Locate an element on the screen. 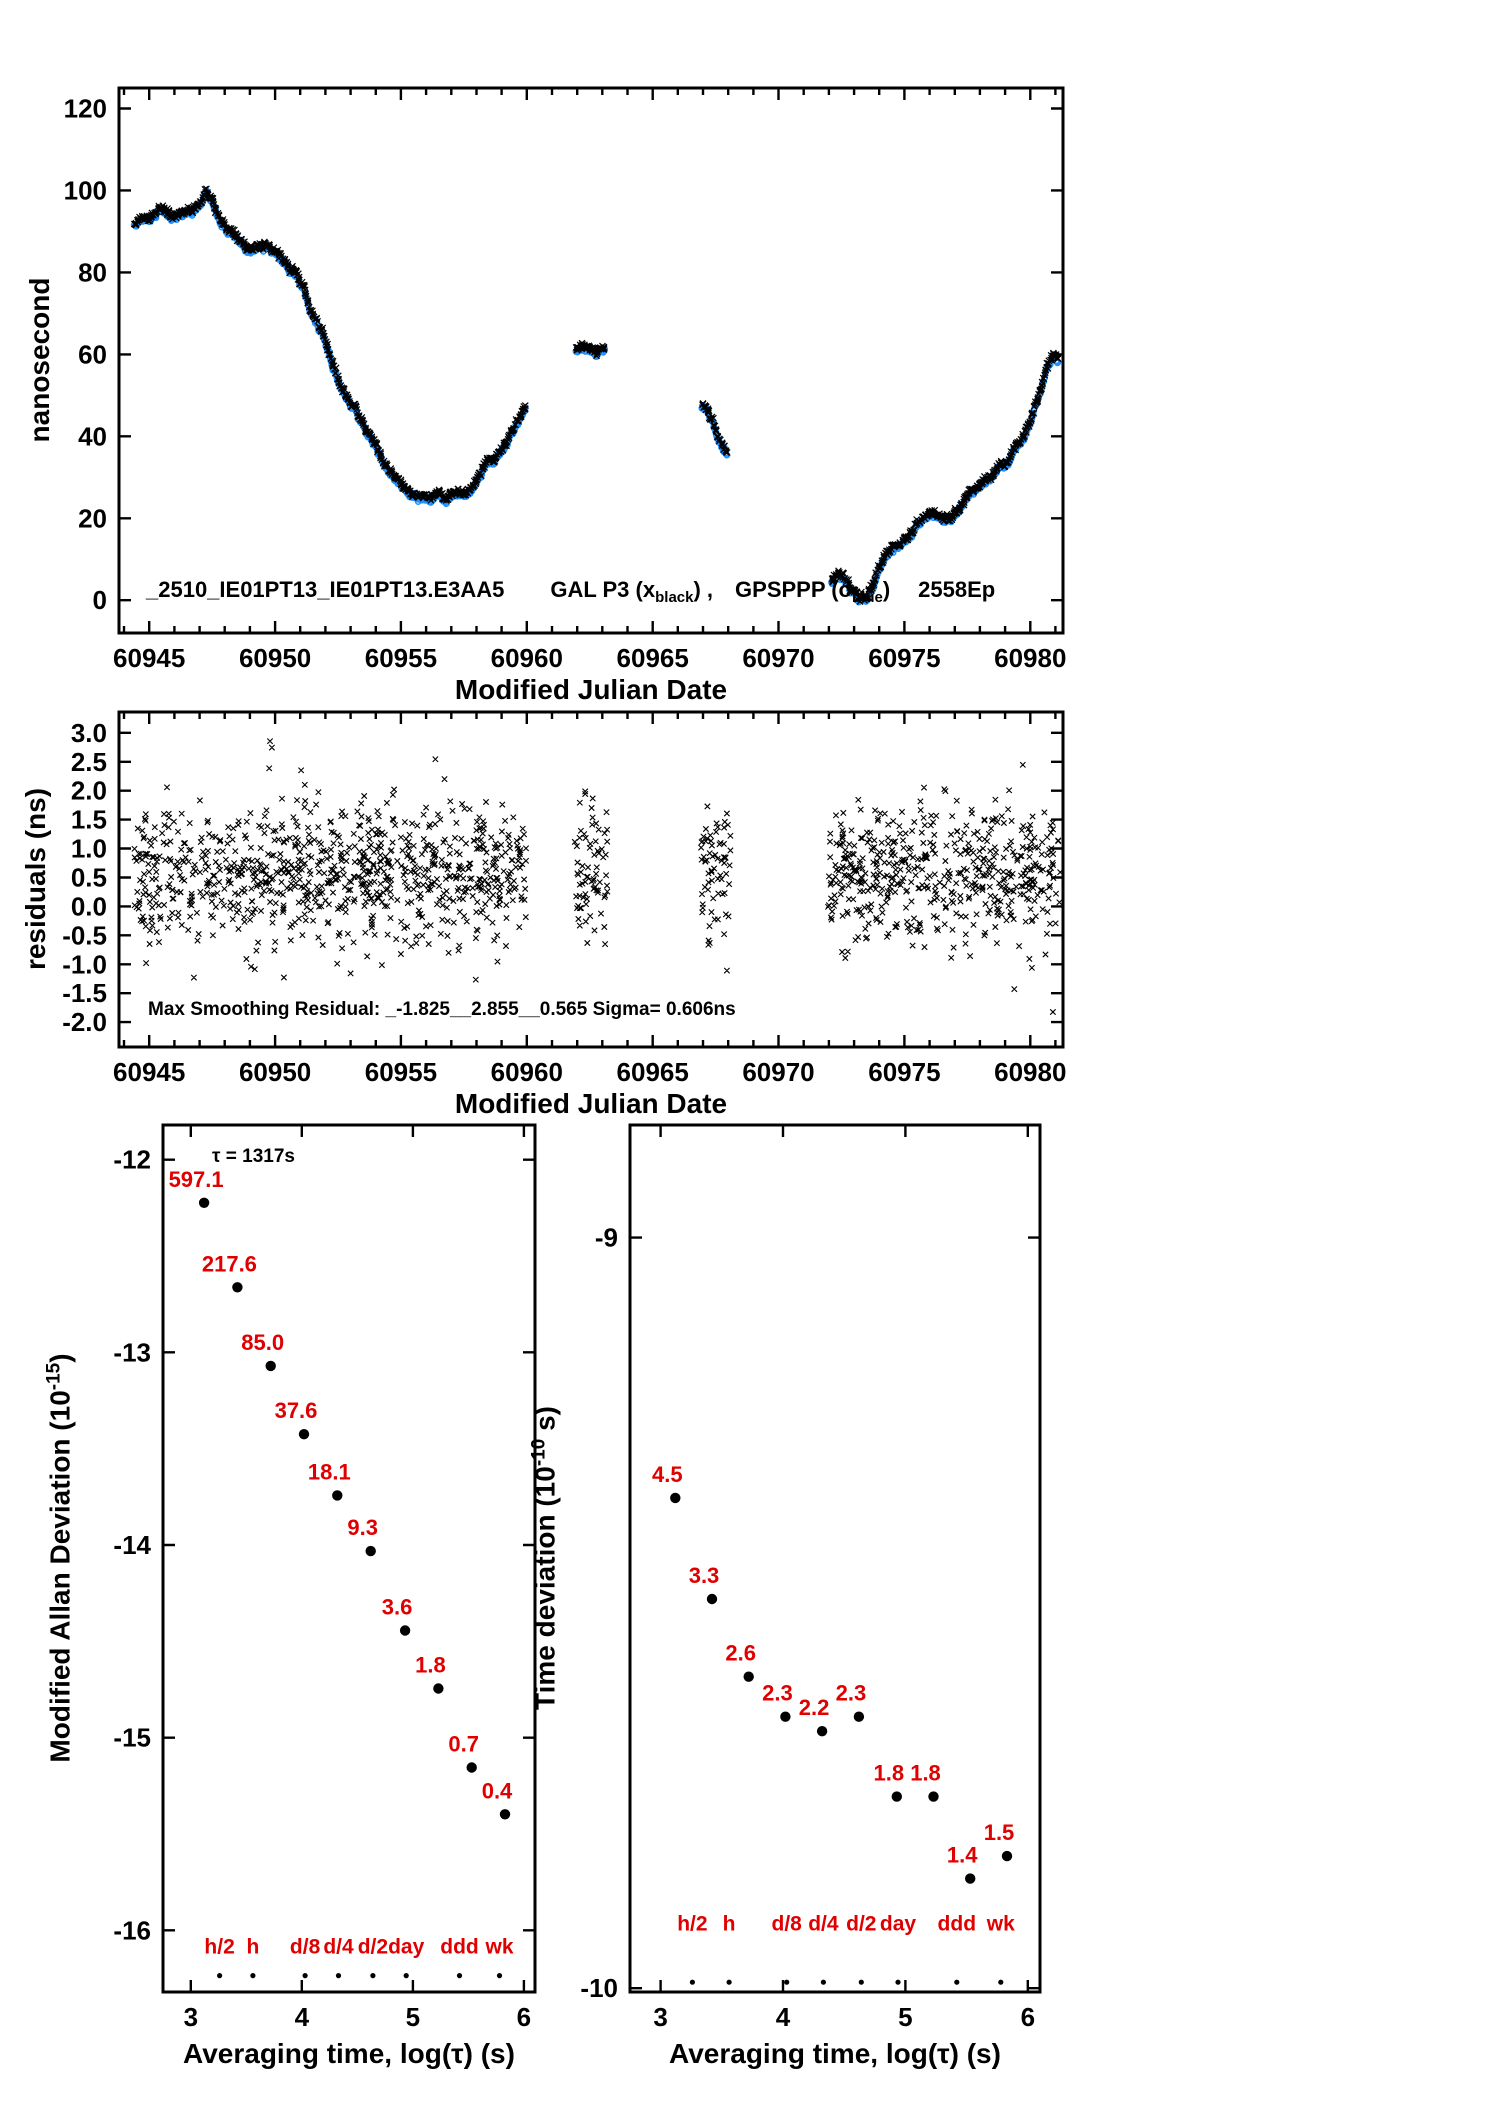  tdev-value-label: 2.3 is located at coordinates (851, 1693).